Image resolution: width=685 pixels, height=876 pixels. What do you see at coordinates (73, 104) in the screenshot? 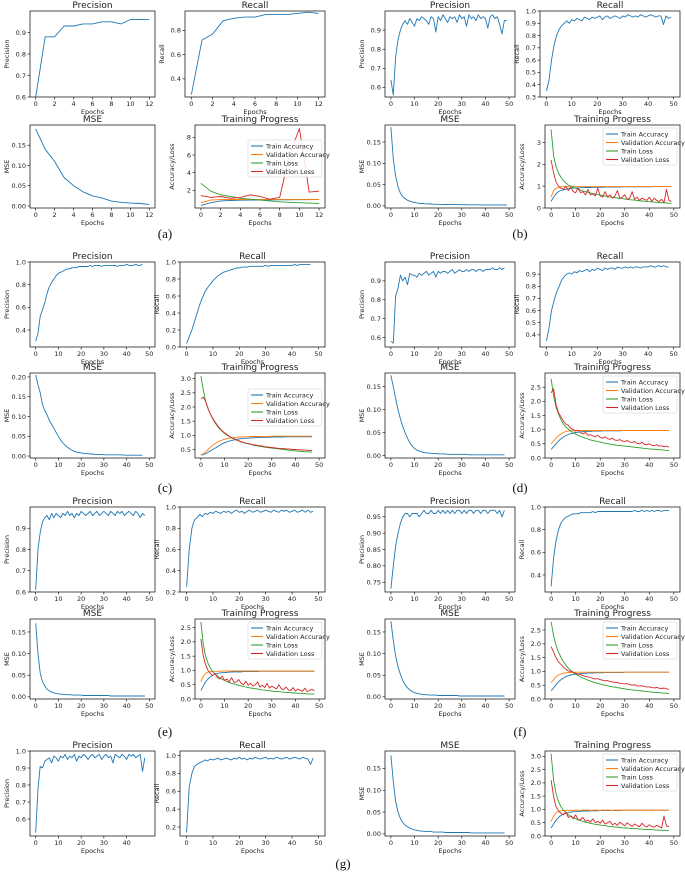
I see `x-tick-label: 4` at bounding box center [73, 104].